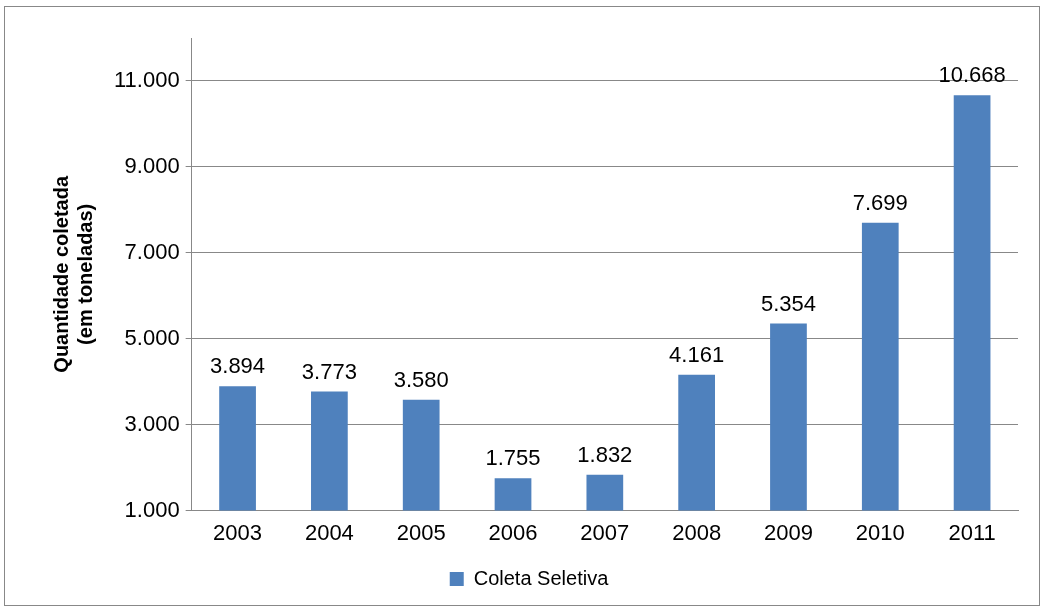 The image size is (1048, 613). Describe the element at coordinates (972, 75) in the screenshot. I see `data-label: 10.668` at that location.